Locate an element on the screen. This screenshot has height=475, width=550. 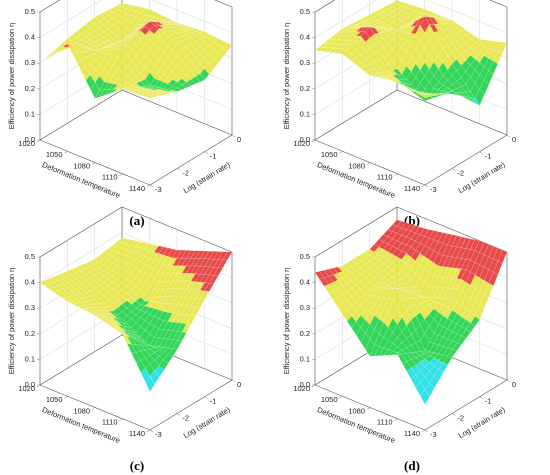
caption: (d) is located at coordinates (412, 465).